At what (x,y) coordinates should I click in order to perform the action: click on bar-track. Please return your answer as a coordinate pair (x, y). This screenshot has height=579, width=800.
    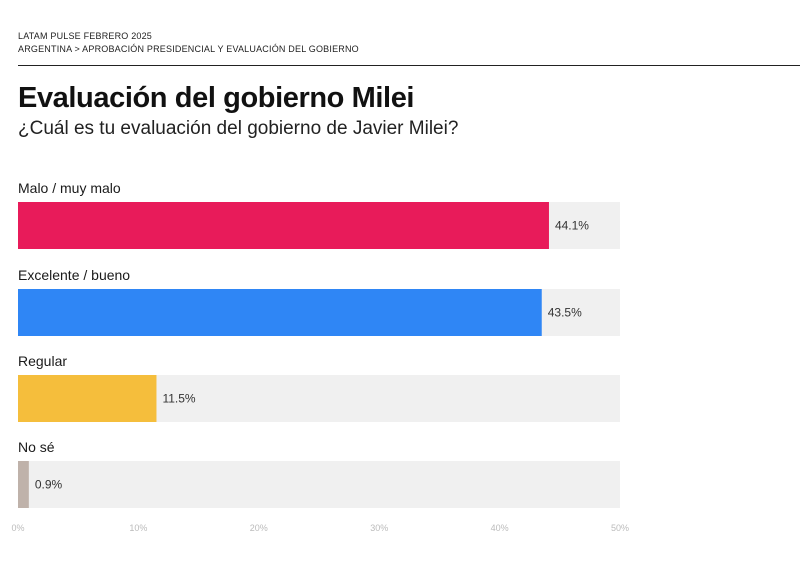
    Looking at the image, I should click on (319, 484).